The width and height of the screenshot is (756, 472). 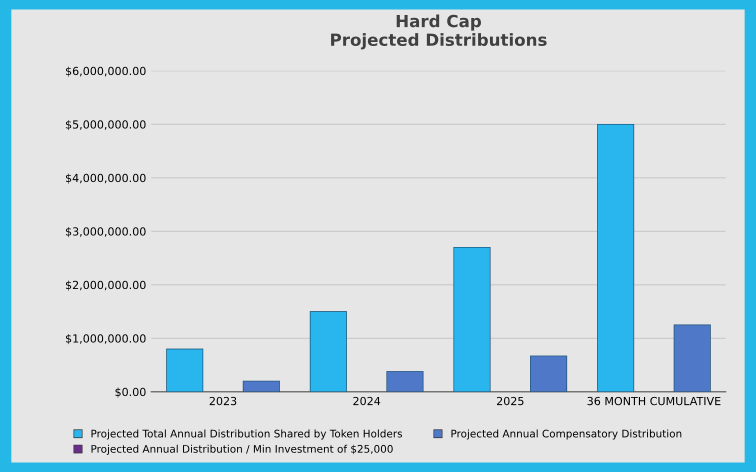 What do you see at coordinates (106, 285) in the screenshot?
I see `y-tick-label: $2,000,000.00` at bounding box center [106, 285].